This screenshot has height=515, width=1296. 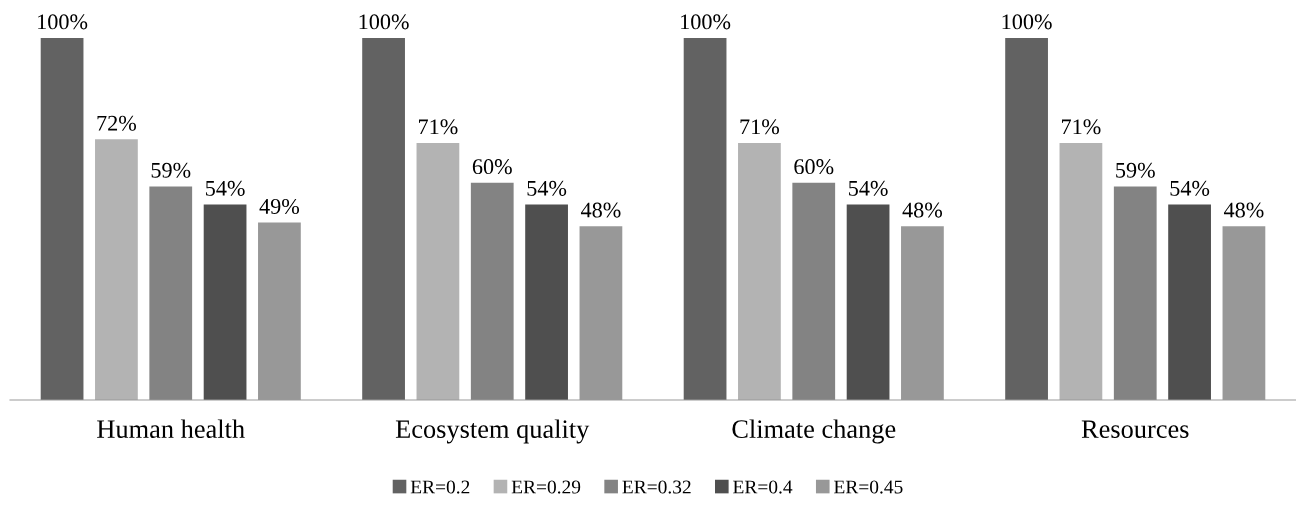 What do you see at coordinates (868, 487) in the screenshot?
I see `legend-label: ER=0.45` at bounding box center [868, 487].